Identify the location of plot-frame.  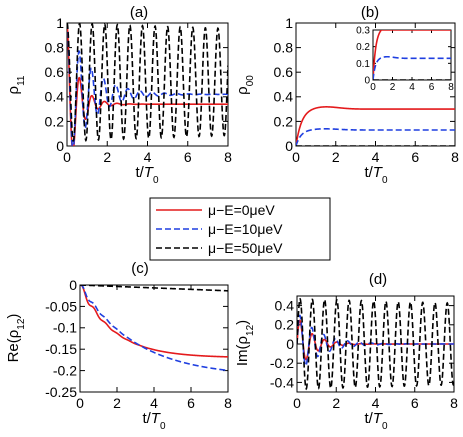
(154, 338).